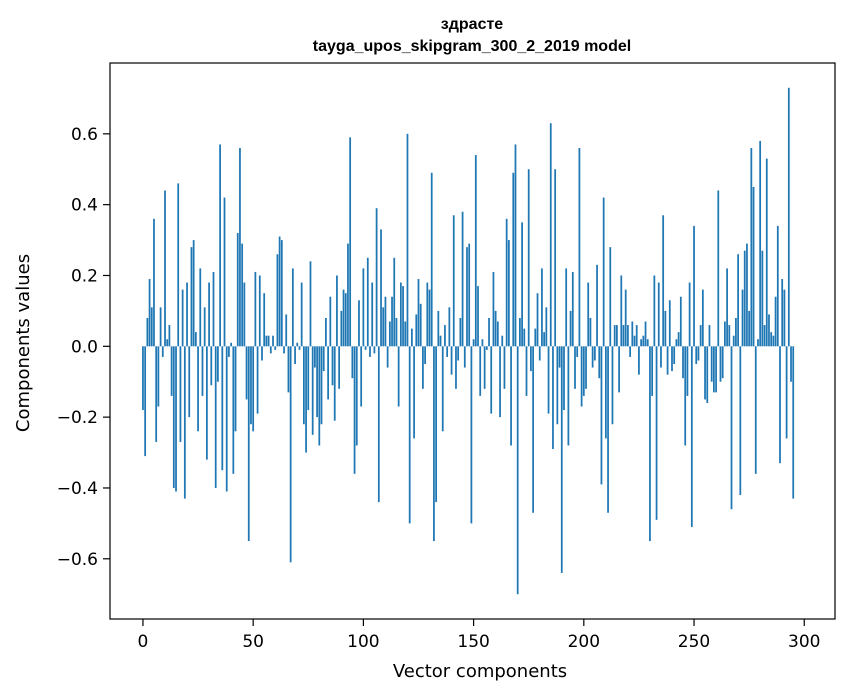  I want to click on chart-subtitle: tayga_upos_skipgram_300_2_2019 model, so click(472, 46).